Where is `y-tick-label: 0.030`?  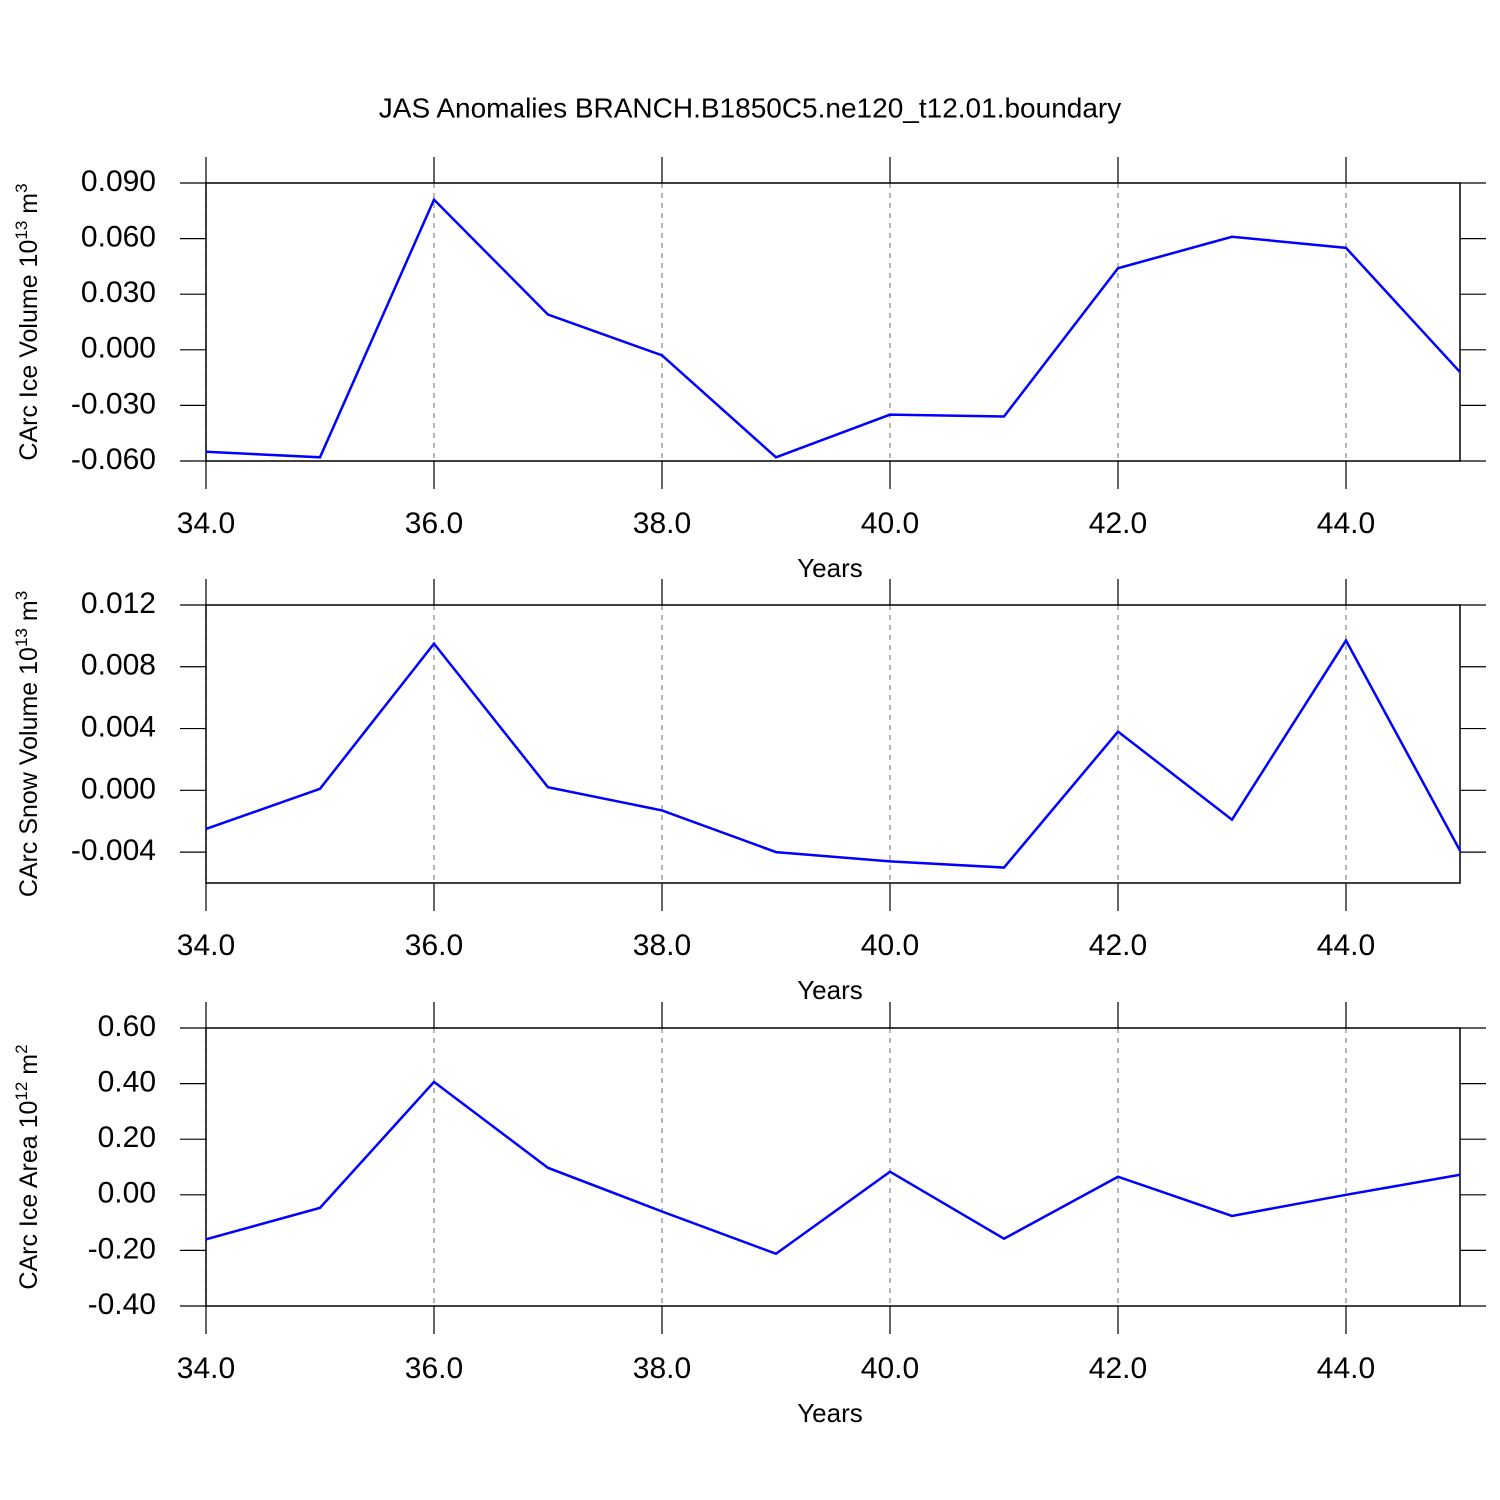 y-tick-label: 0.030 is located at coordinates (118, 292).